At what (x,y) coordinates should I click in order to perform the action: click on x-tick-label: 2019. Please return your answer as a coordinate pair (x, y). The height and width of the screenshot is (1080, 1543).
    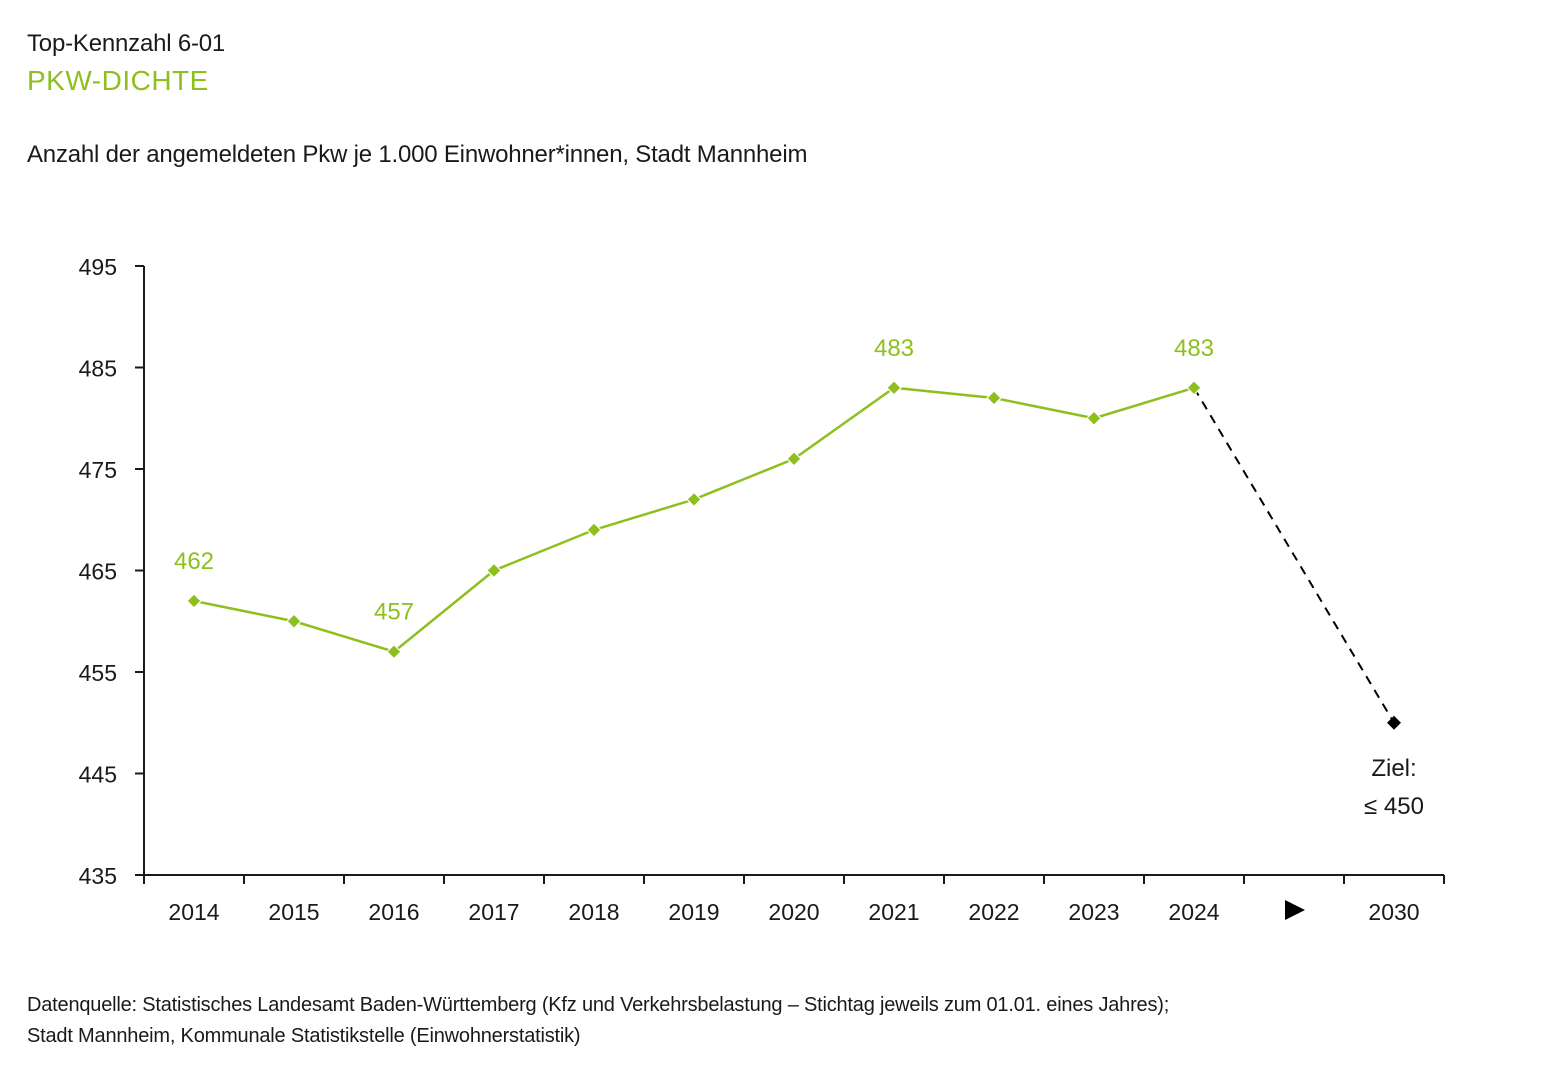
    Looking at the image, I should click on (693, 912).